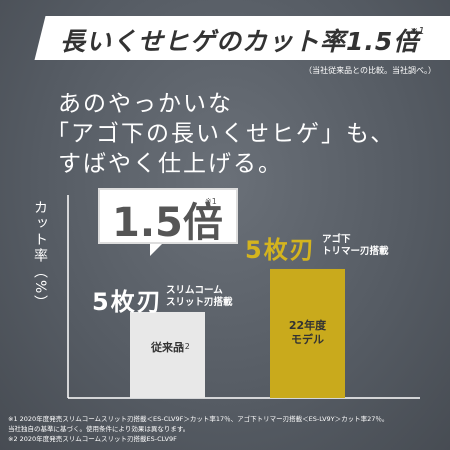 This screenshot has width=450, height=450. I want to click on blade-feature: アゴ下 トリマー刃搭載, so click(355, 245).